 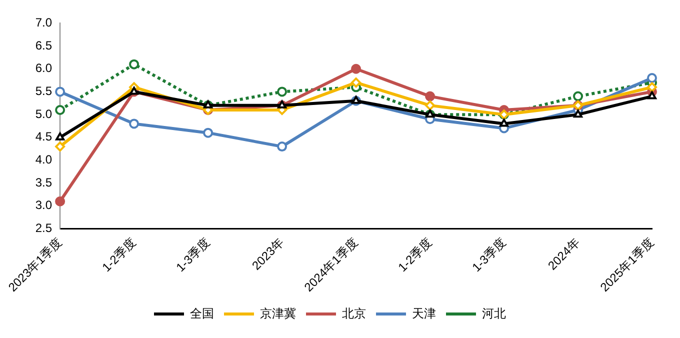 I want to click on y-tick-label: 7.0, so click(x=43, y=23).